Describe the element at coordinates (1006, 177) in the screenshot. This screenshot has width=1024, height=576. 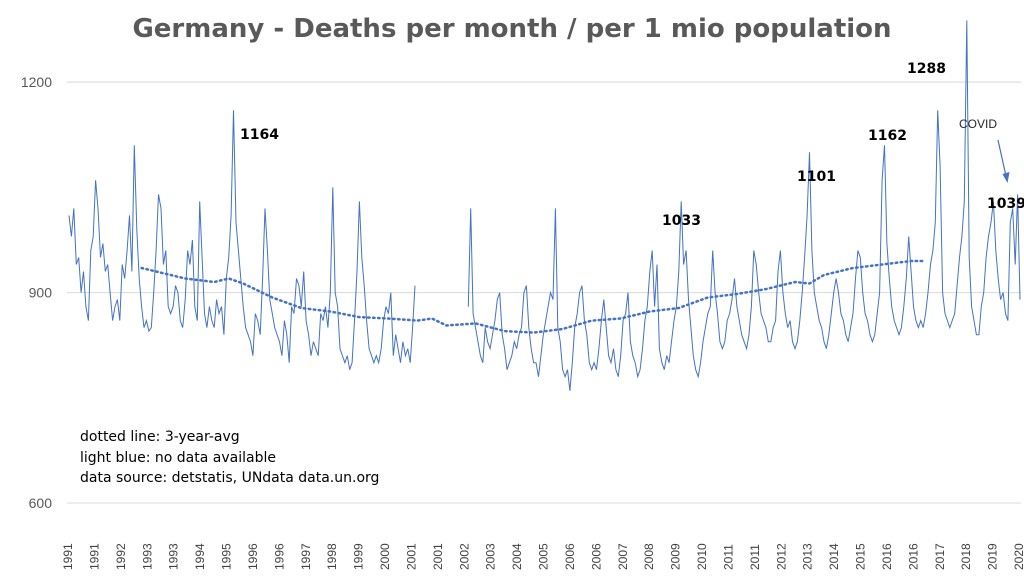
I see `covid-arrow-head` at that location.